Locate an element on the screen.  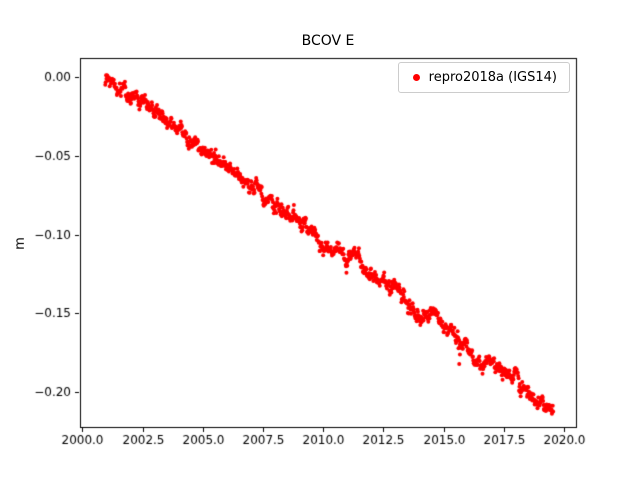
legend-label: repro2018a (IGS14) is located at coordinates (492, 77).